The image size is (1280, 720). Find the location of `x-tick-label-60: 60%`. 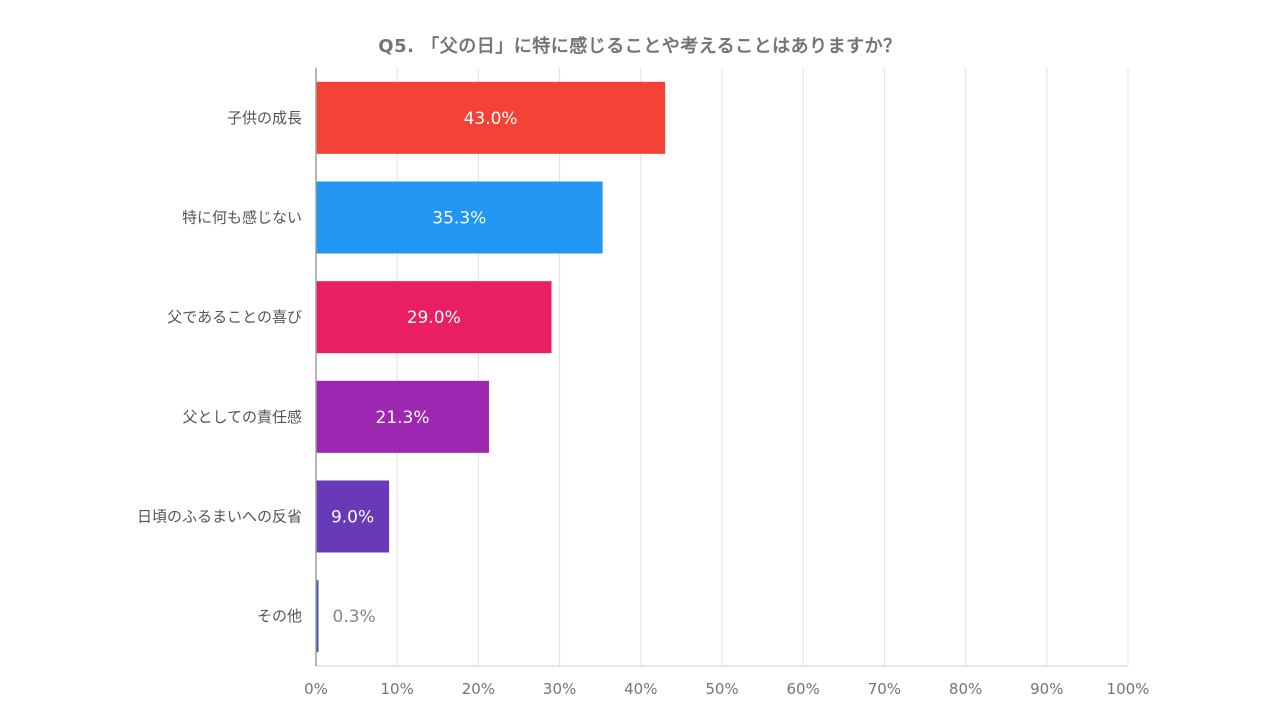

x-tick-label-60: 60% is located at coordinates (803, 689).